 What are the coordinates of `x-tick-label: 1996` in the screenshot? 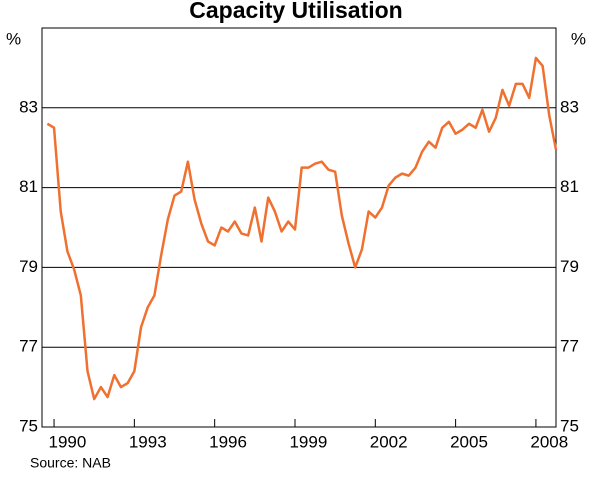 It's located at (228, 441).